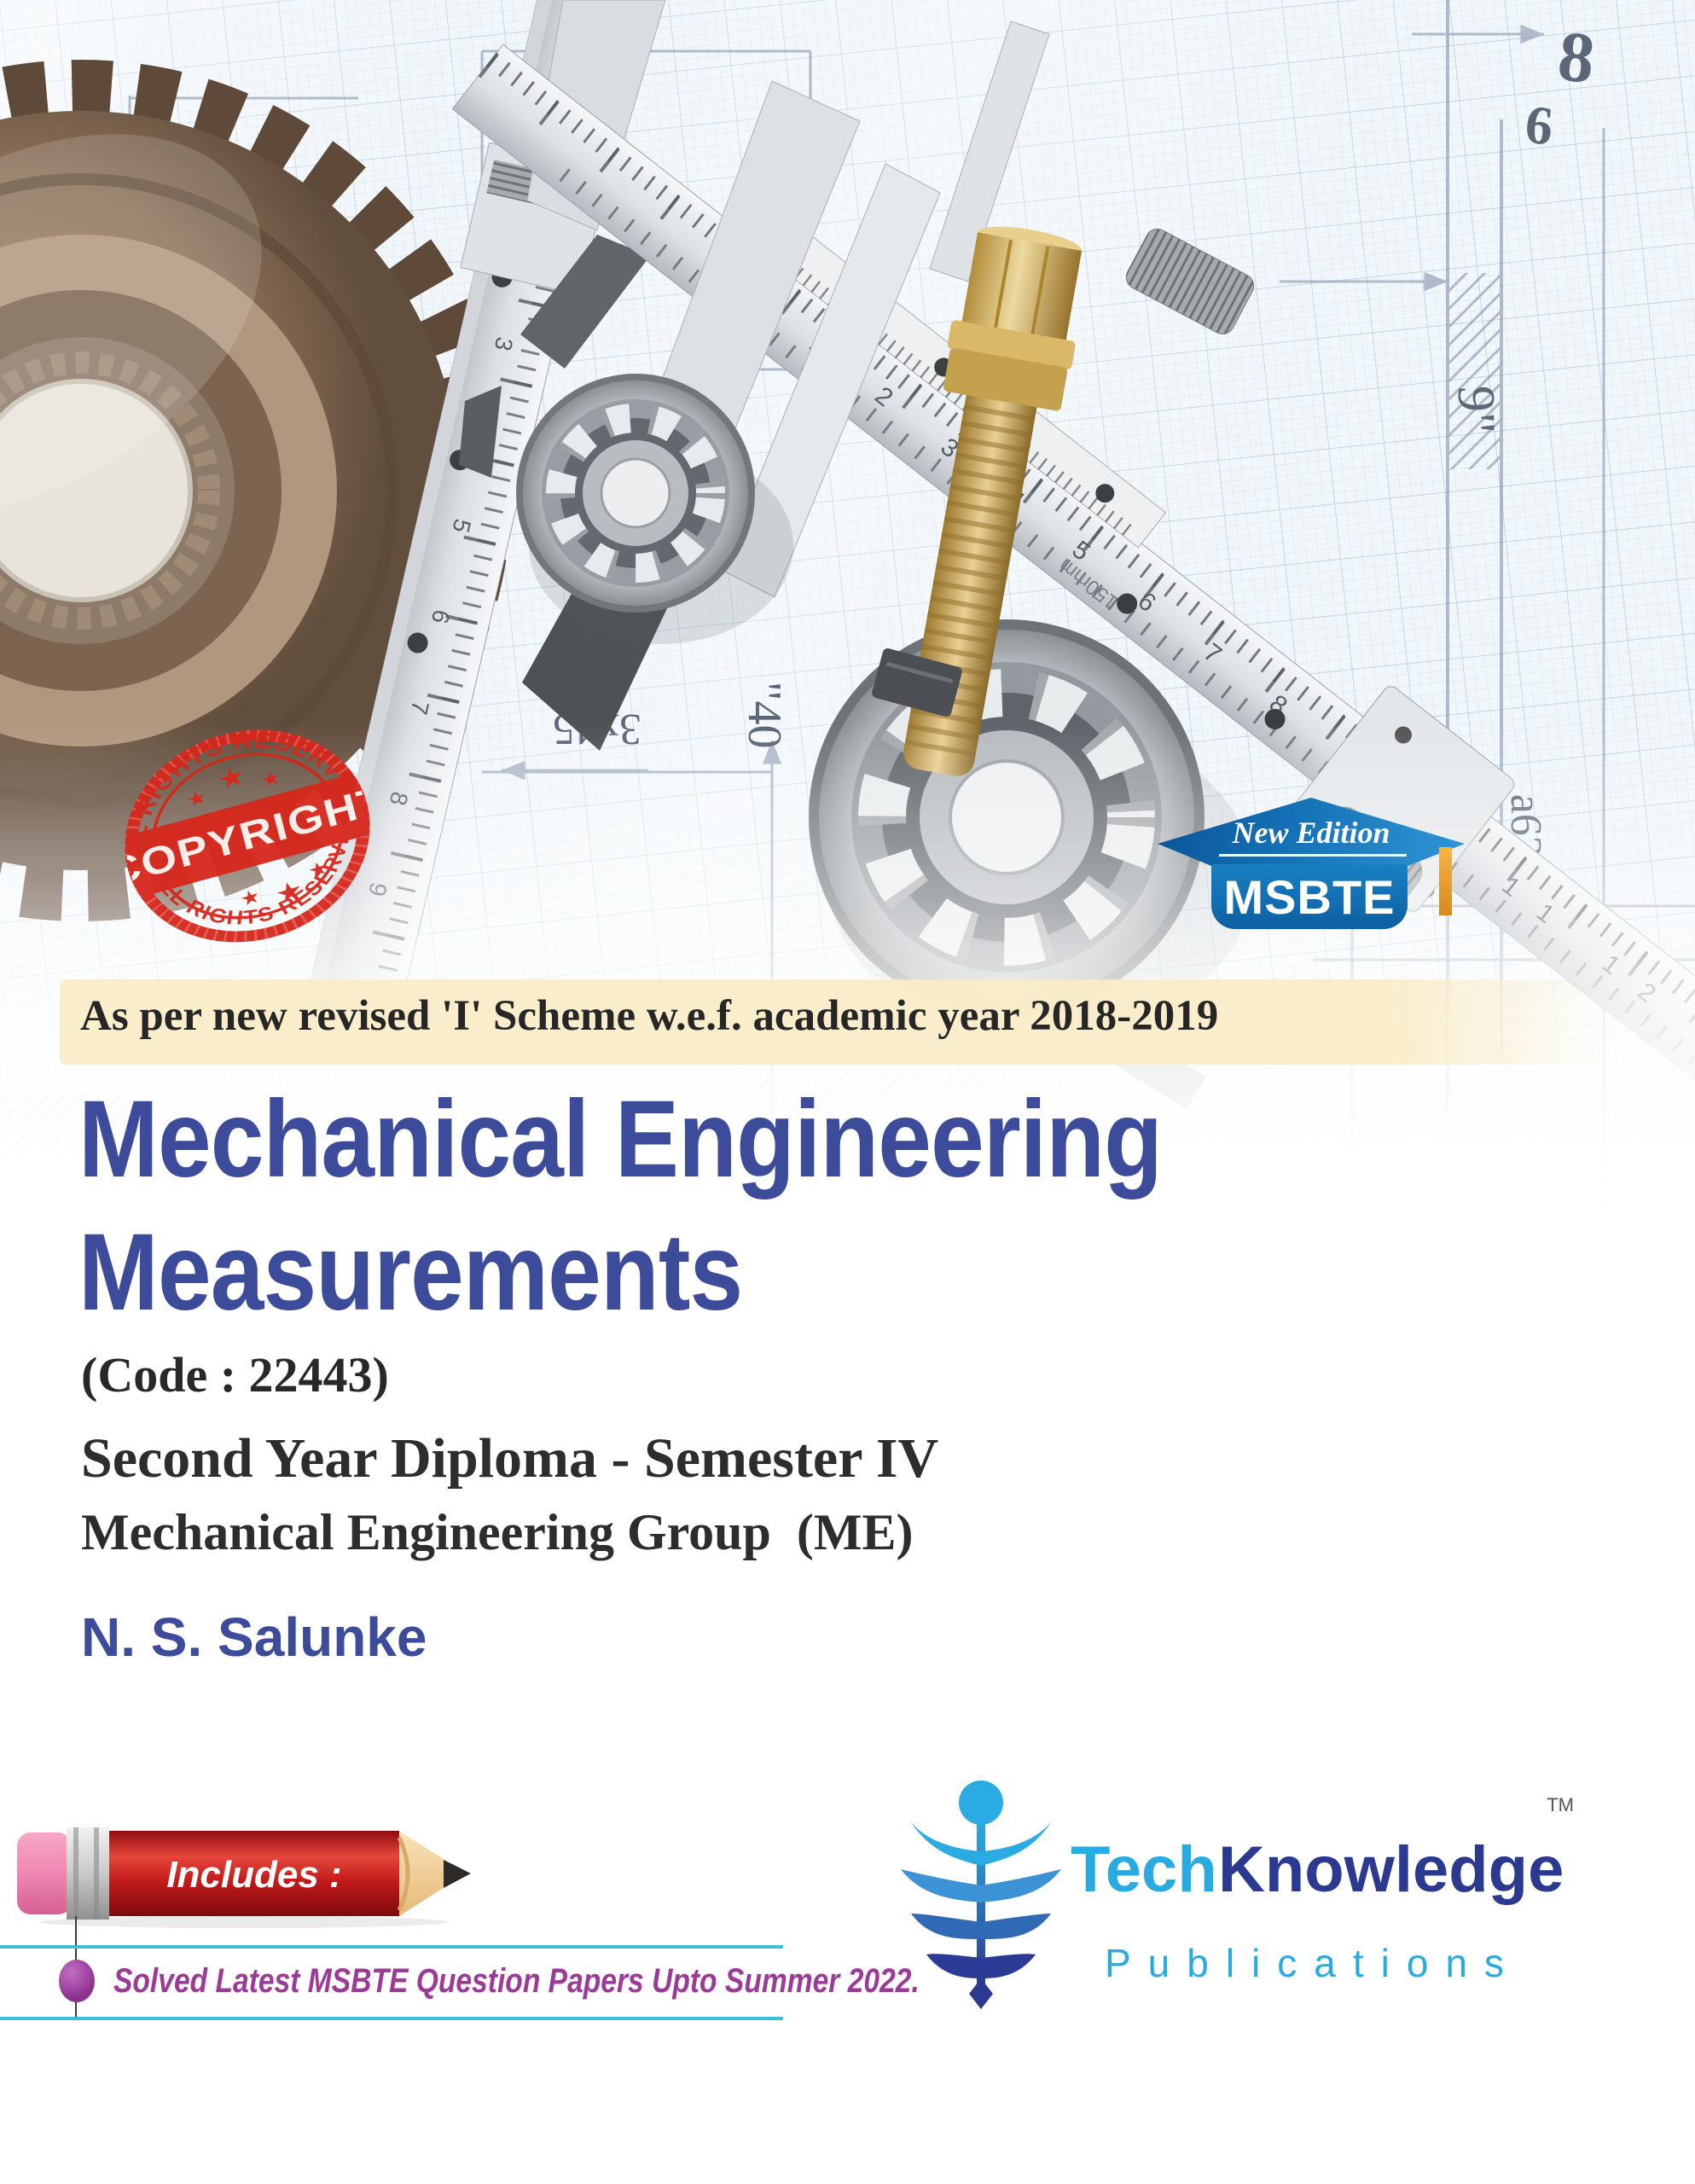  What do you see at coordinates (391, 1947) in the screenshot?
I see `includes-rule-top` at bounding box center [391, 1947].